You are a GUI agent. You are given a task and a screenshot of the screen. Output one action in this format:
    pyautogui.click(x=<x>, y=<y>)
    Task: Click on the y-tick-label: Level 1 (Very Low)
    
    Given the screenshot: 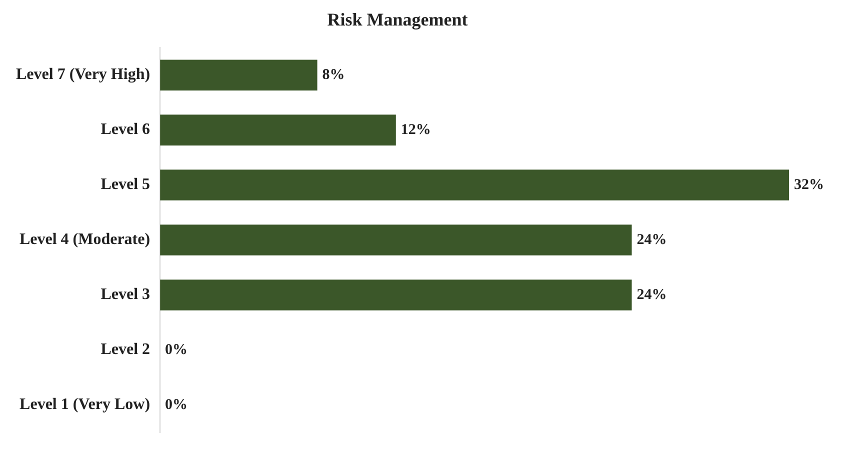 What is the action you would take?
    pyautogui.click(x=85, y=405)
    